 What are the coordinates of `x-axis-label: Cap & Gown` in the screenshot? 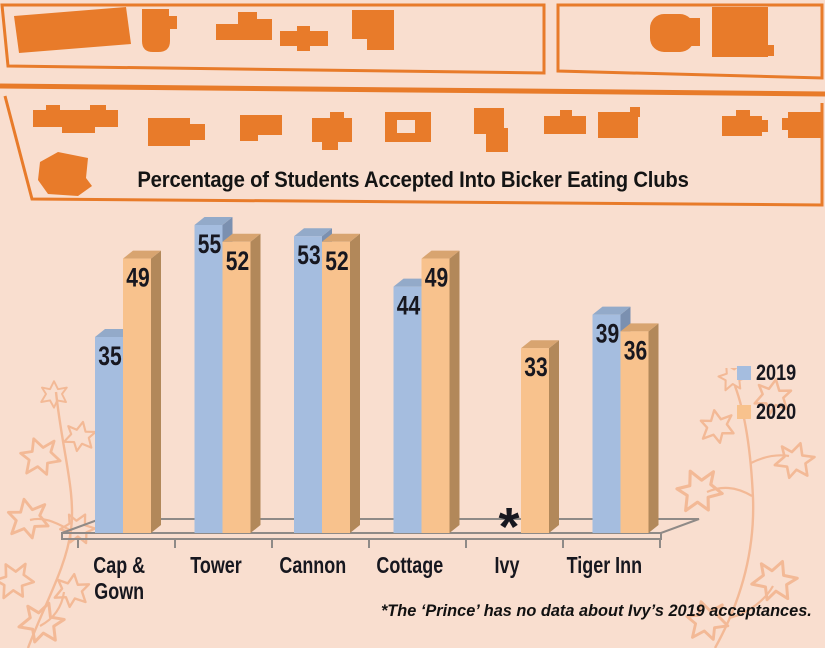 It's located at (119, 578).